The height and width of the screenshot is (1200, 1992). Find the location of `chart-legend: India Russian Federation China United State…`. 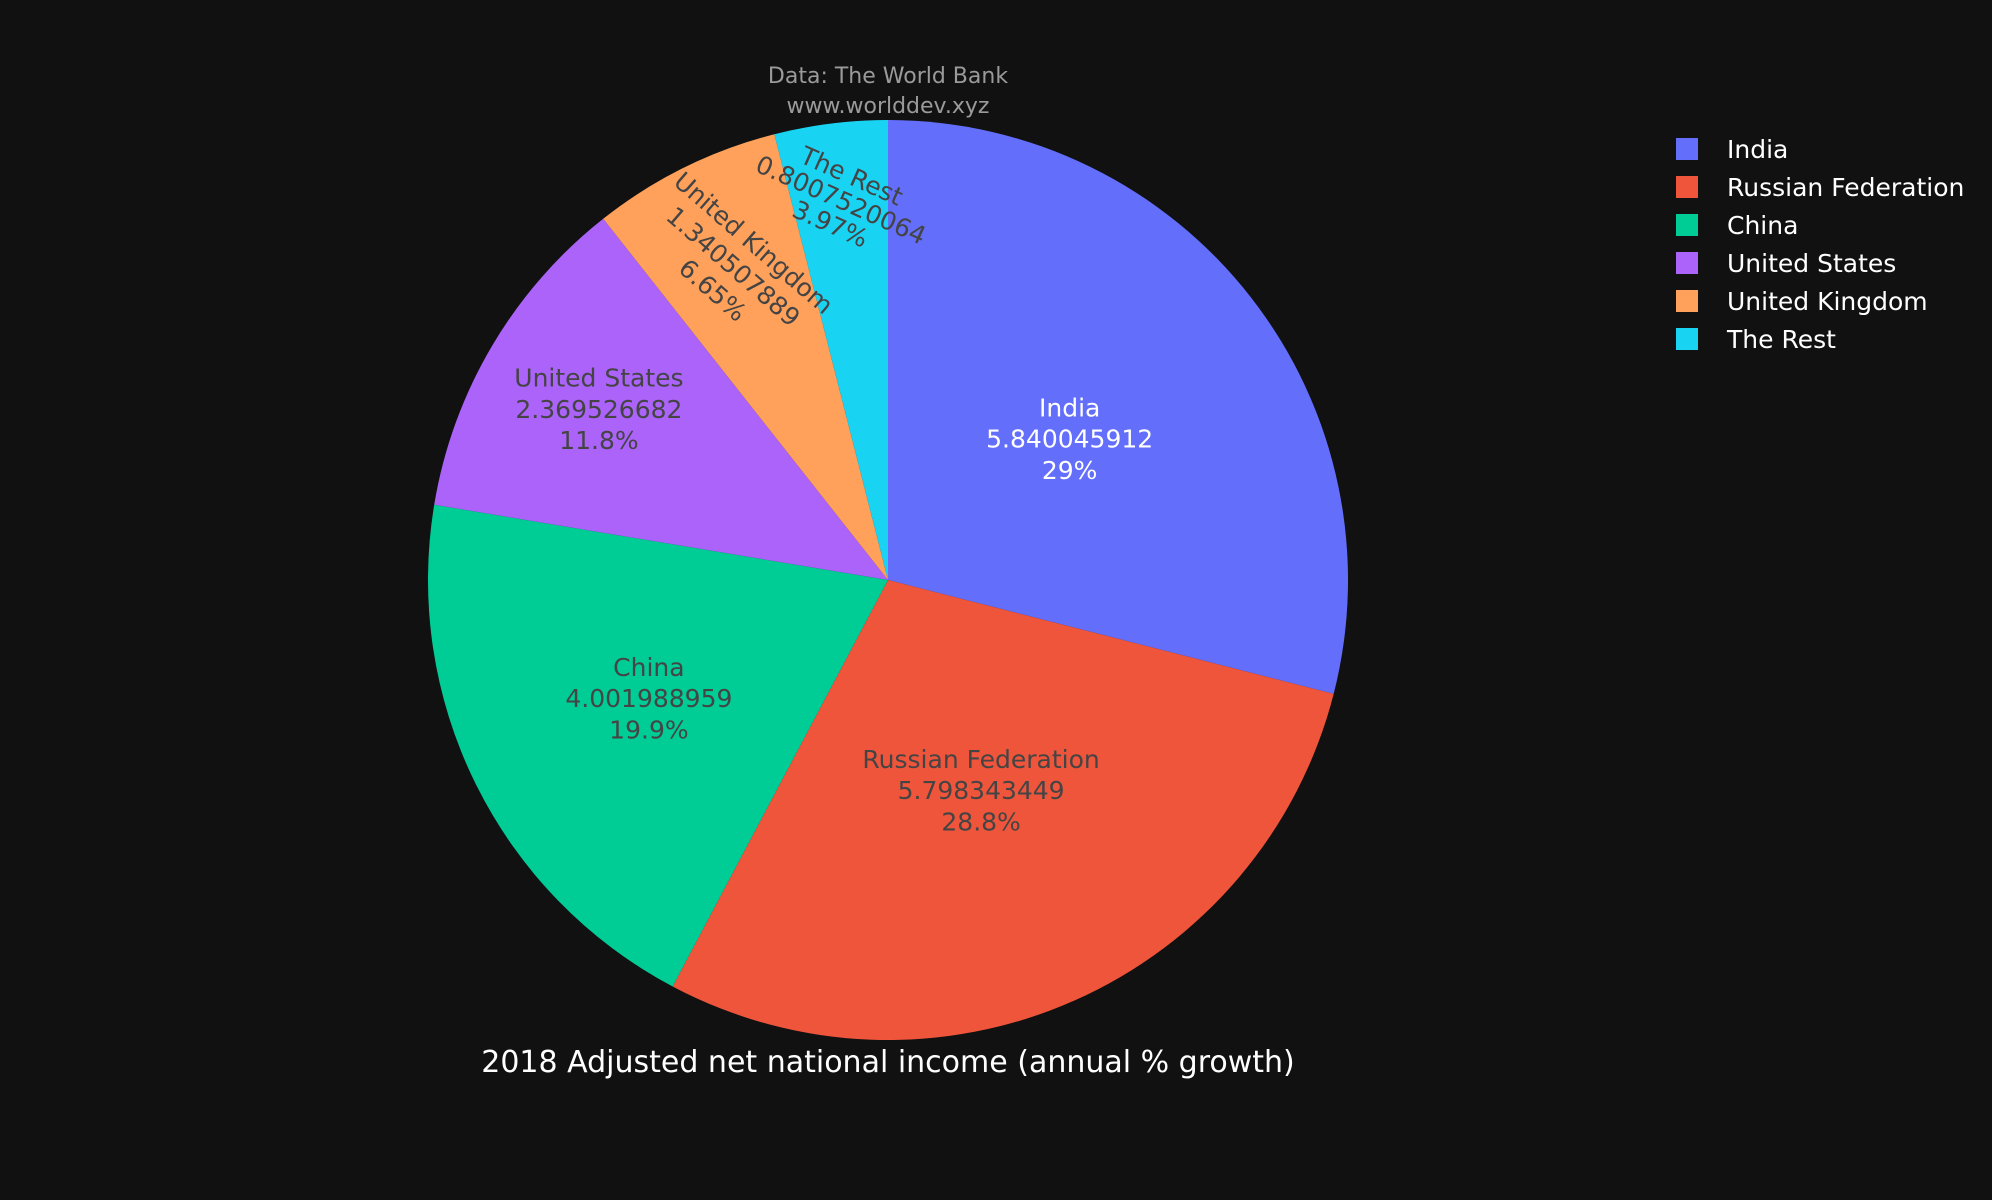

chart-legend: India Russian Federation China United State… is located at coordinates (1820, 244).